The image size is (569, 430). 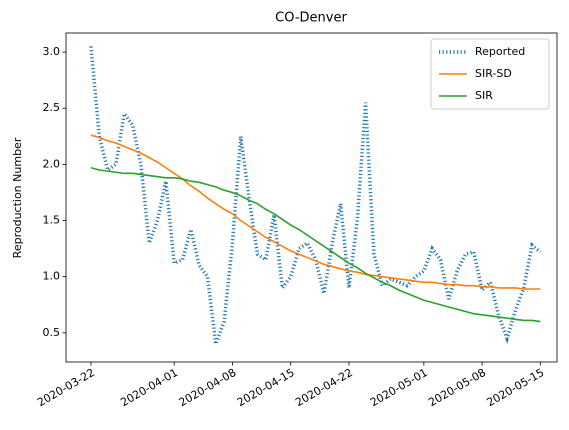 I want to click on x-tick-label: 2020-05-15, so click(x=515, y=387).